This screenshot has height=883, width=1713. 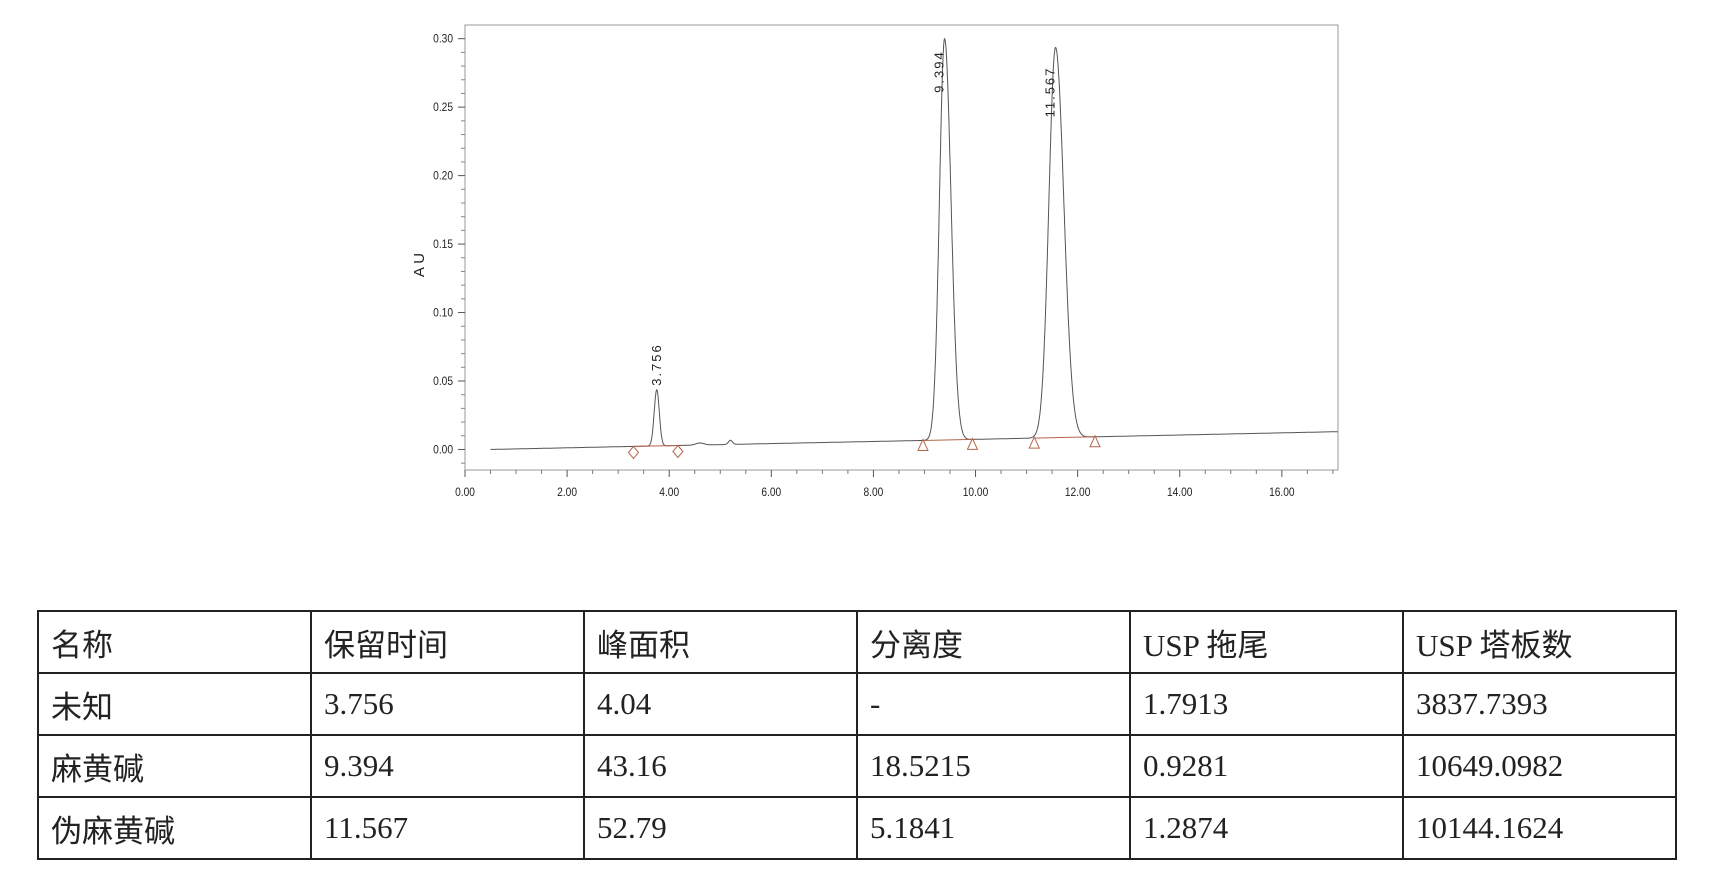 I want to click on y-tick-label: 0.00, so click(x=443, y=450).